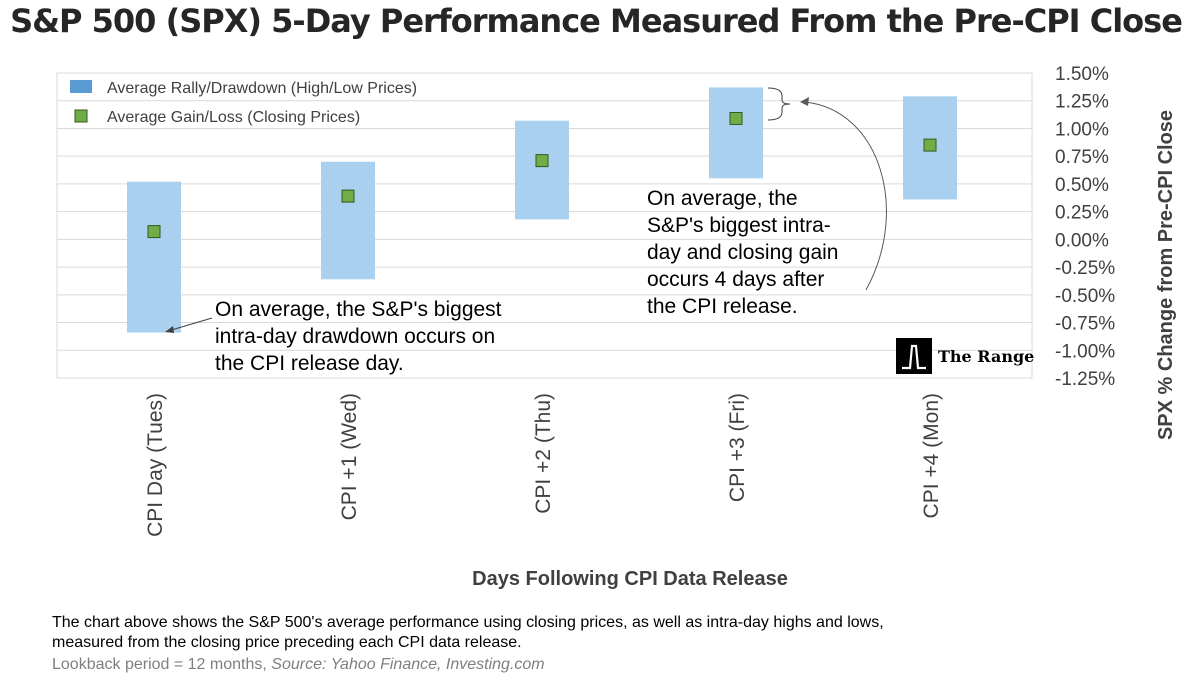 Image resolution: width=1192 pixels, height=683 pixels. Describe the element at coordinates (169, 329) in the screenshot. I see `drawdown-arrowhead` at that location.